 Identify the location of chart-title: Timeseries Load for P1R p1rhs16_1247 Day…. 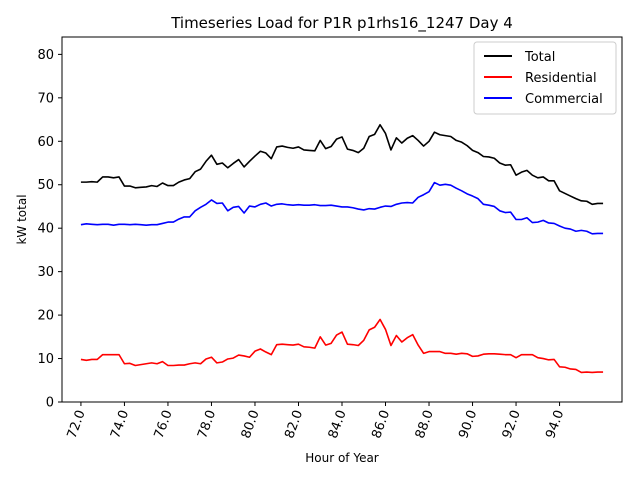
(341, 23).